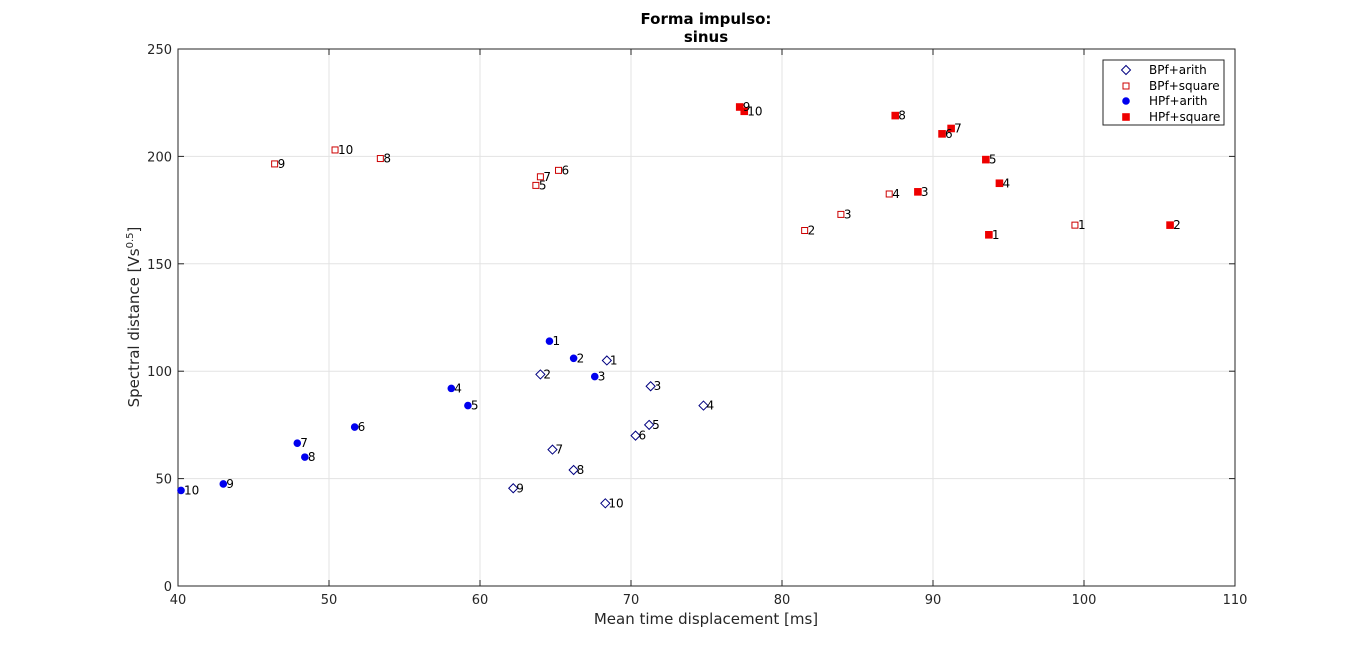 Image resolution: width=1366 pixels, height=658 pixels. What do you see at coordinates (362, 427) in the screenshot?
I see `point-label-hpf-arith: 6` at bounding box center [362, 427].